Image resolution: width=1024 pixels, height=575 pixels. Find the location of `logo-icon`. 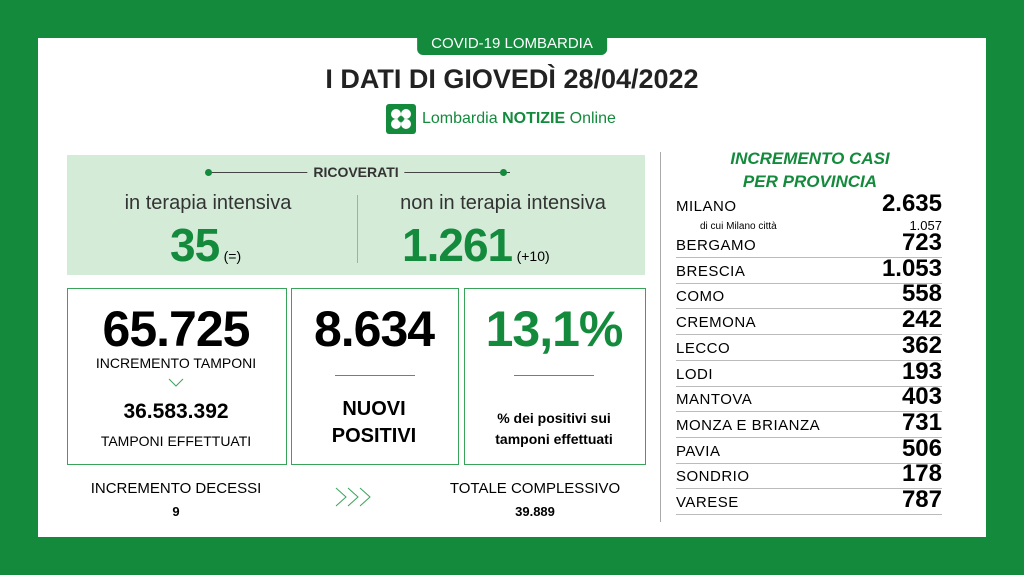

logo-icon is located at coordinates (401, 119).